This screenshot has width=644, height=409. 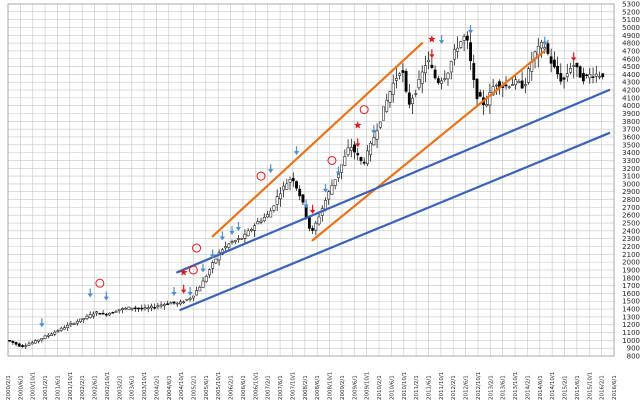 What do you see at coordinates (368, 386) in the screenshot?
I see `x-tick-label-29: 2009/10/1` at bounding box center [368, 386].